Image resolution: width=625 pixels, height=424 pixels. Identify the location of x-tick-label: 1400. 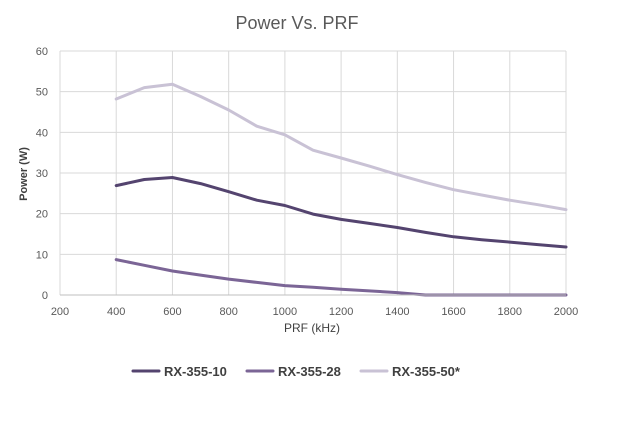
(397, 312).